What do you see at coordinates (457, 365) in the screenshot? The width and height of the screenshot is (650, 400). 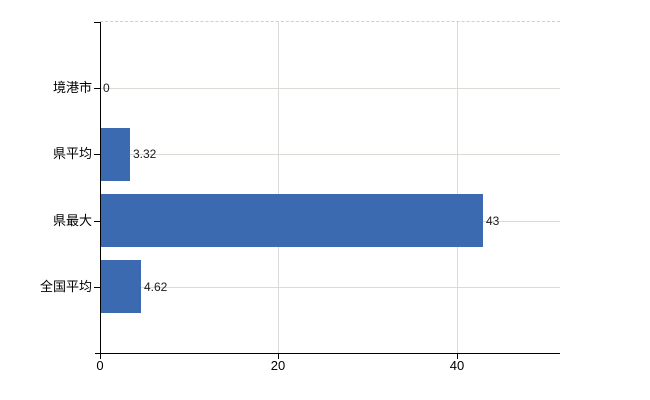 I see `x-axis-tick-label: 40` at bounding box center [457, 365].